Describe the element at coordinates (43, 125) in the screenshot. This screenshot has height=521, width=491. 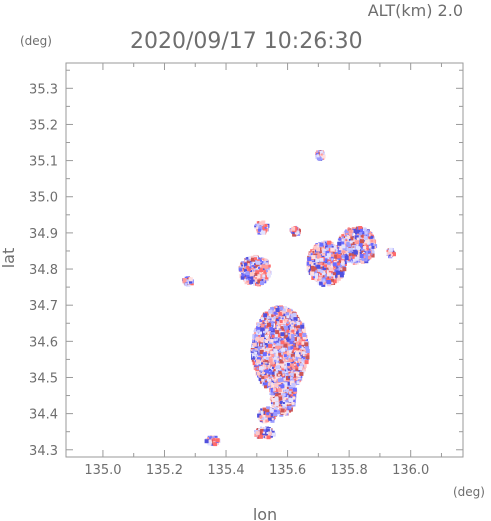
I see `y-tick-label: 35.2` at that location.